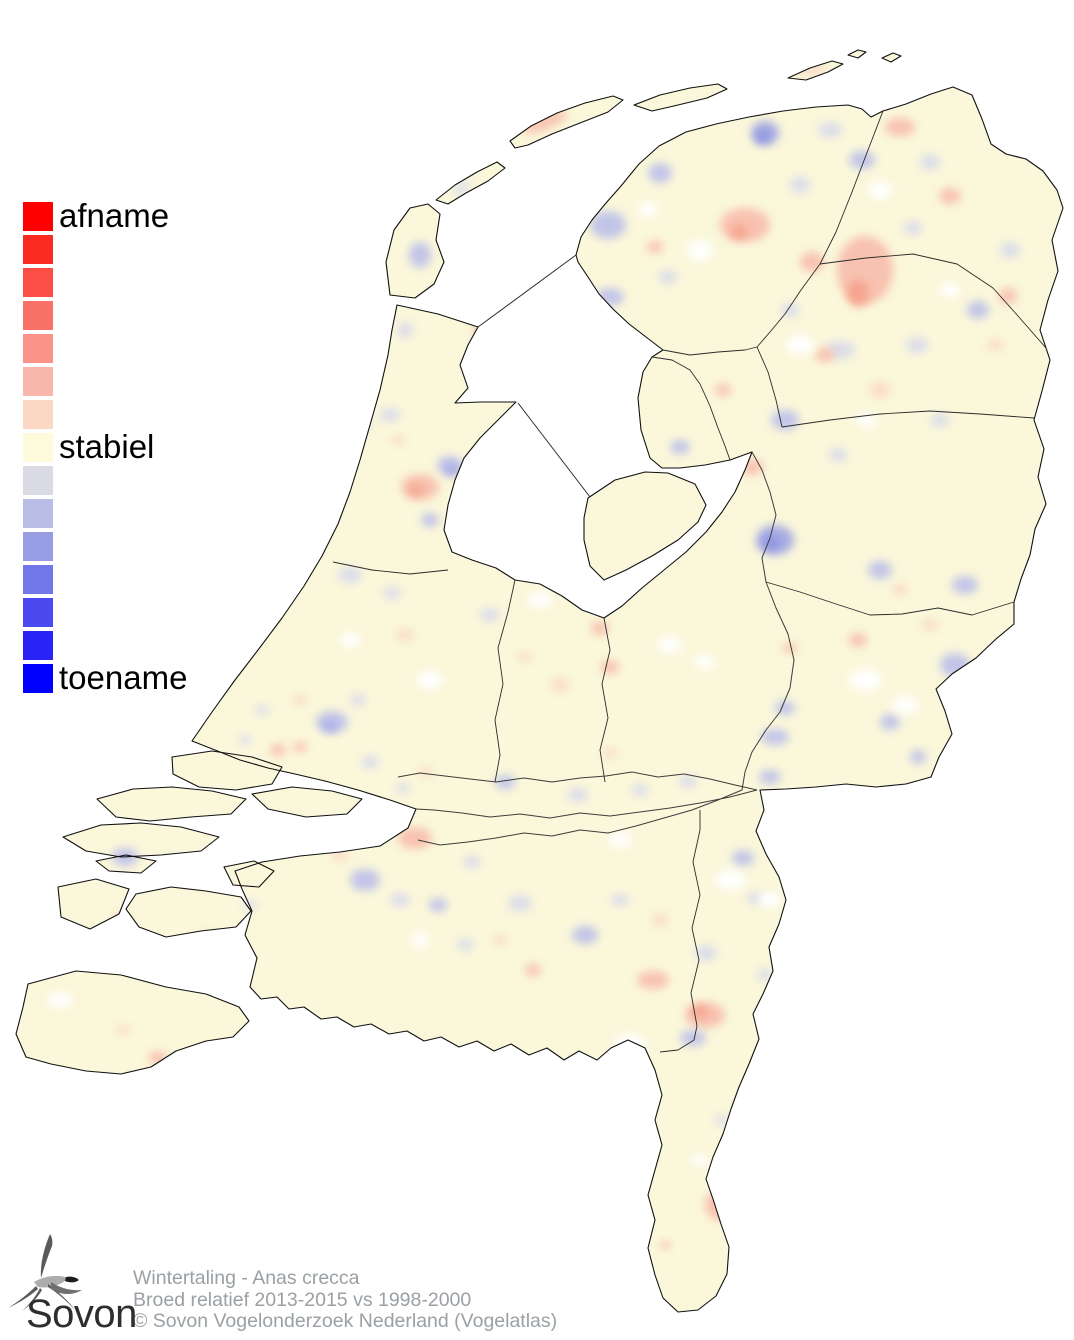 Image resolution: width=1074 pixels, height=1340 pixels. What do you see at coordinates (132, 1022) in the screenshot?
I see `zvlaanderen-land` at bounding box center [132, 1022].